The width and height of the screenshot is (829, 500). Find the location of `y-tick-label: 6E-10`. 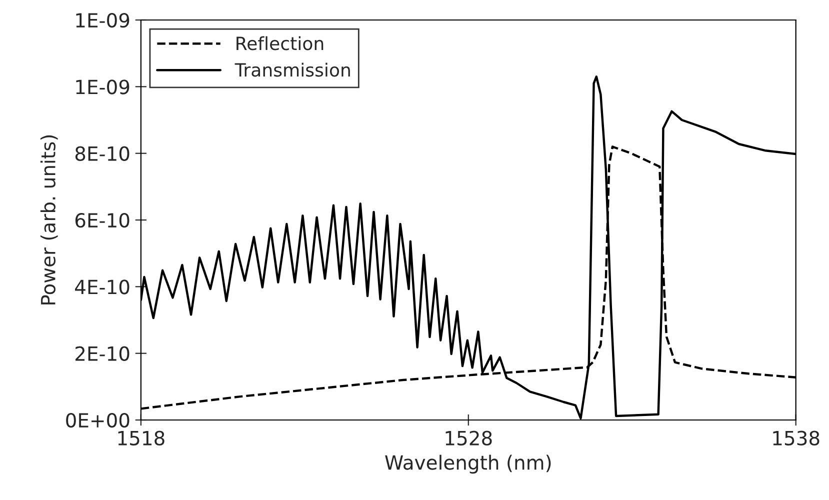

y-tick-label: 6E-10 is located at coordinates (102, 220).